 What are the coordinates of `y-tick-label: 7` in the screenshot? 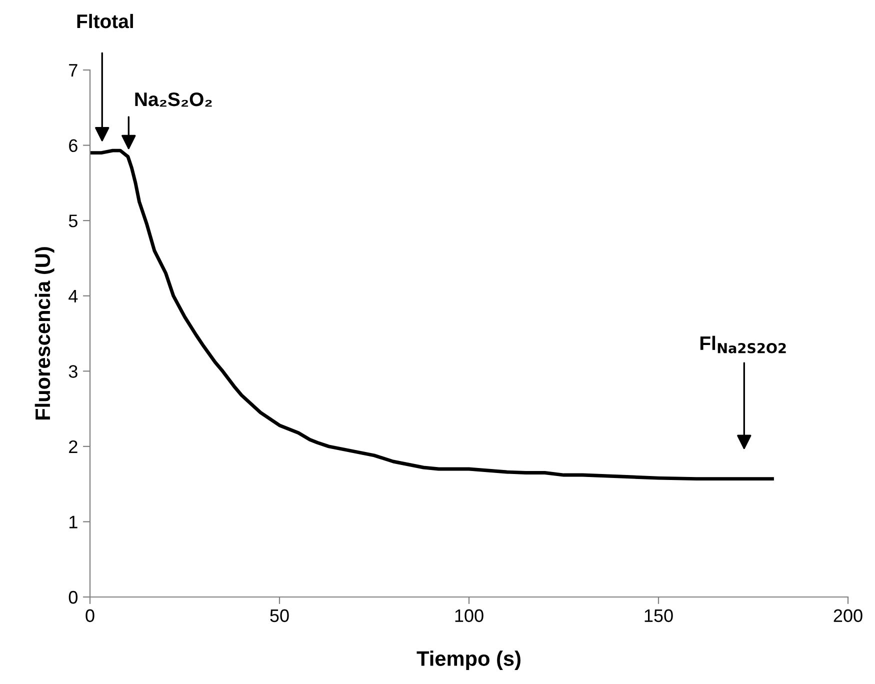 It's located at (73, 70).